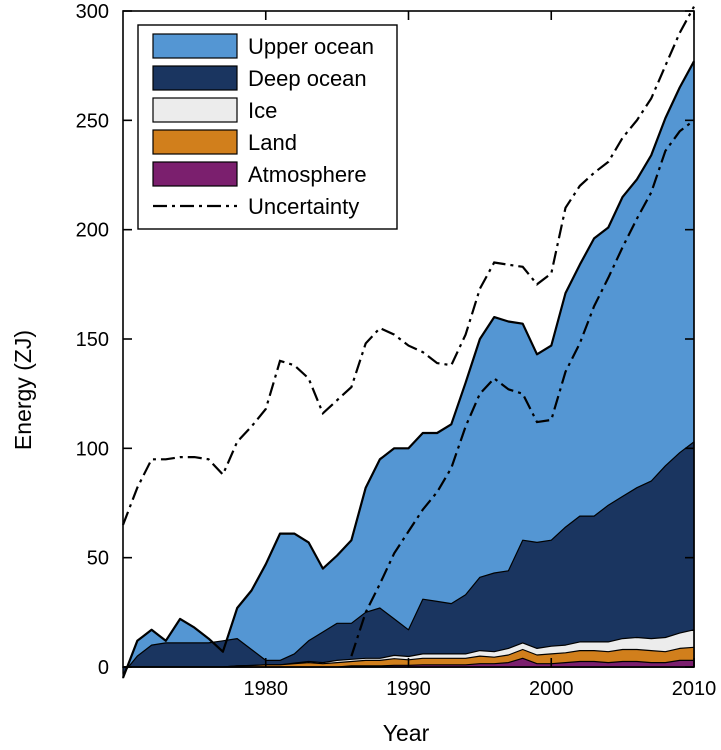  What do you see at coordinates (551, 689) in the screenshot?
I see `x-tick-label: 2000` at bounding box center [551, 689].